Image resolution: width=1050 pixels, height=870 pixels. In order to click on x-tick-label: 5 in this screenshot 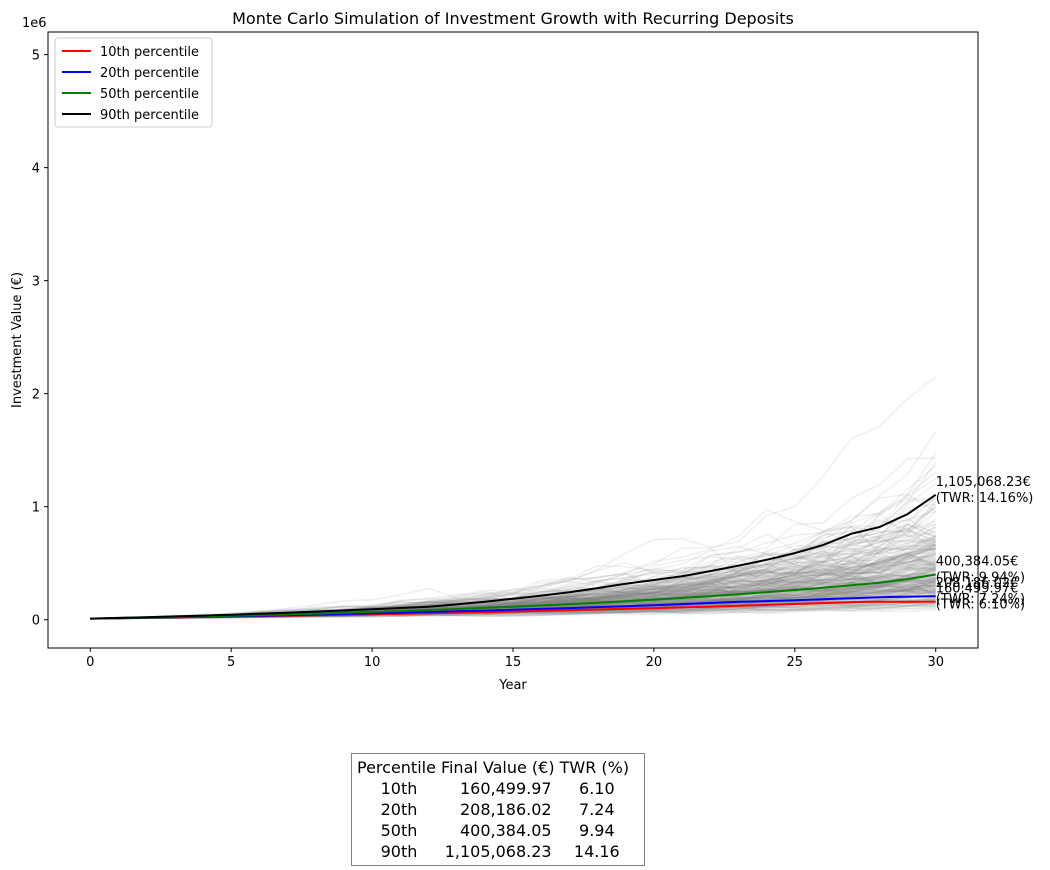, I will do `click(231, 662)`.